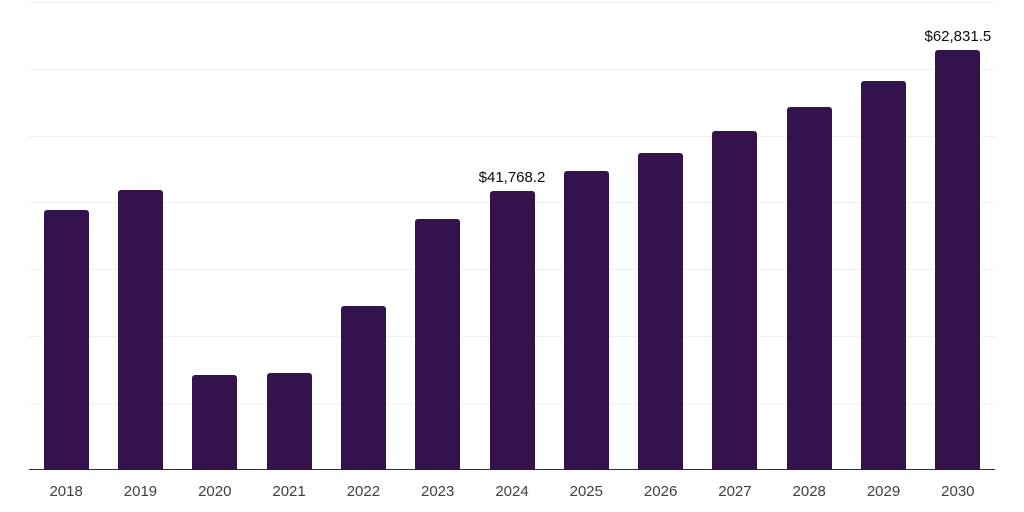 This screenshot has width=1024, height=512. Describe the element at coordinates (735, 300) in the screenshot. I see `bar-2027` at that location.